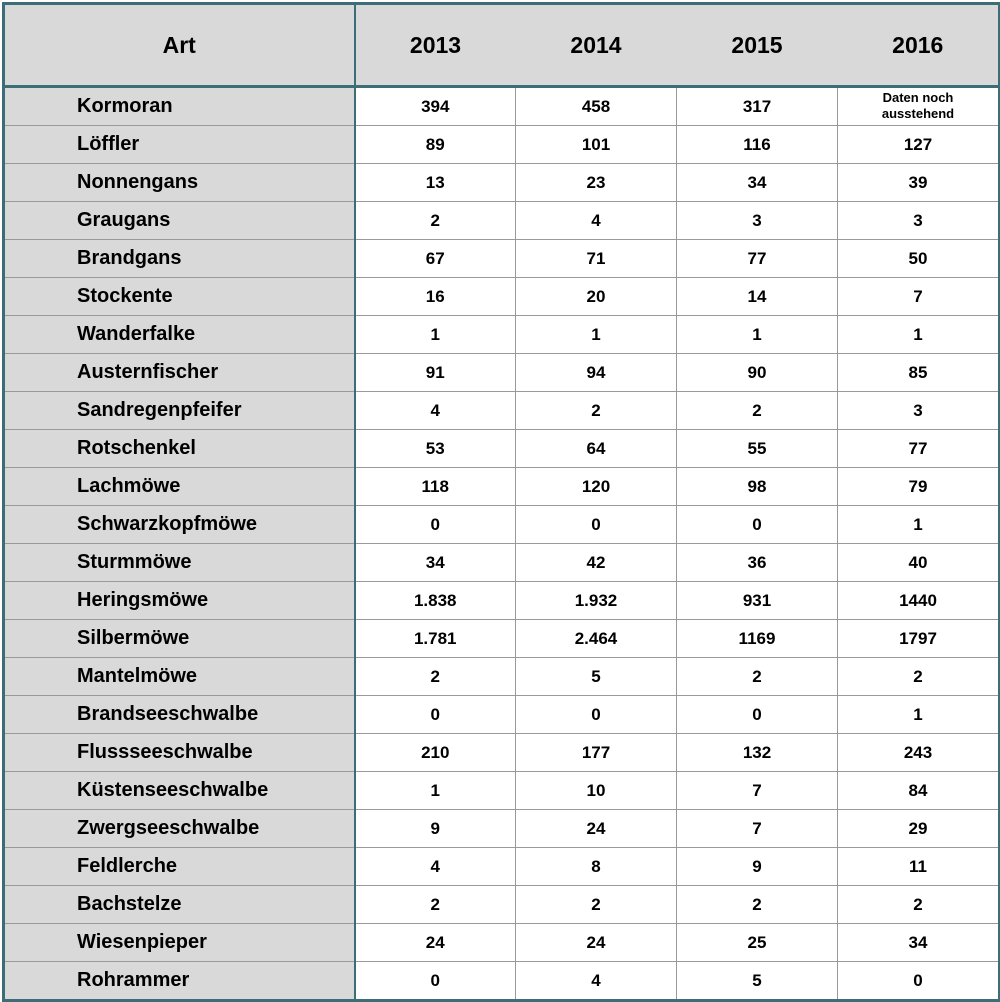 The height and width of the screenshot is (1002, 1000). I want to click on count-cell: 64, so click(596, 448).